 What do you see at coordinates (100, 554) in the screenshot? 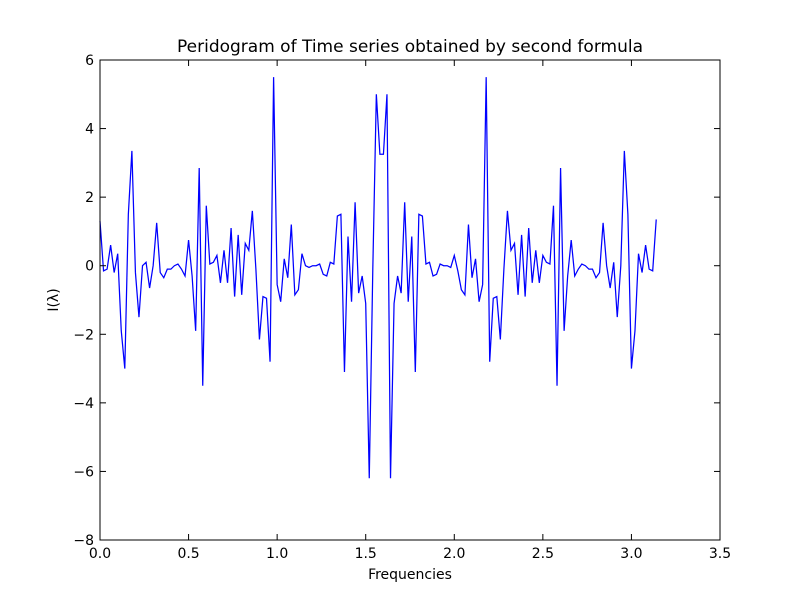
I see `x-tick-label: 0.0` at bounding box center [100, 554].